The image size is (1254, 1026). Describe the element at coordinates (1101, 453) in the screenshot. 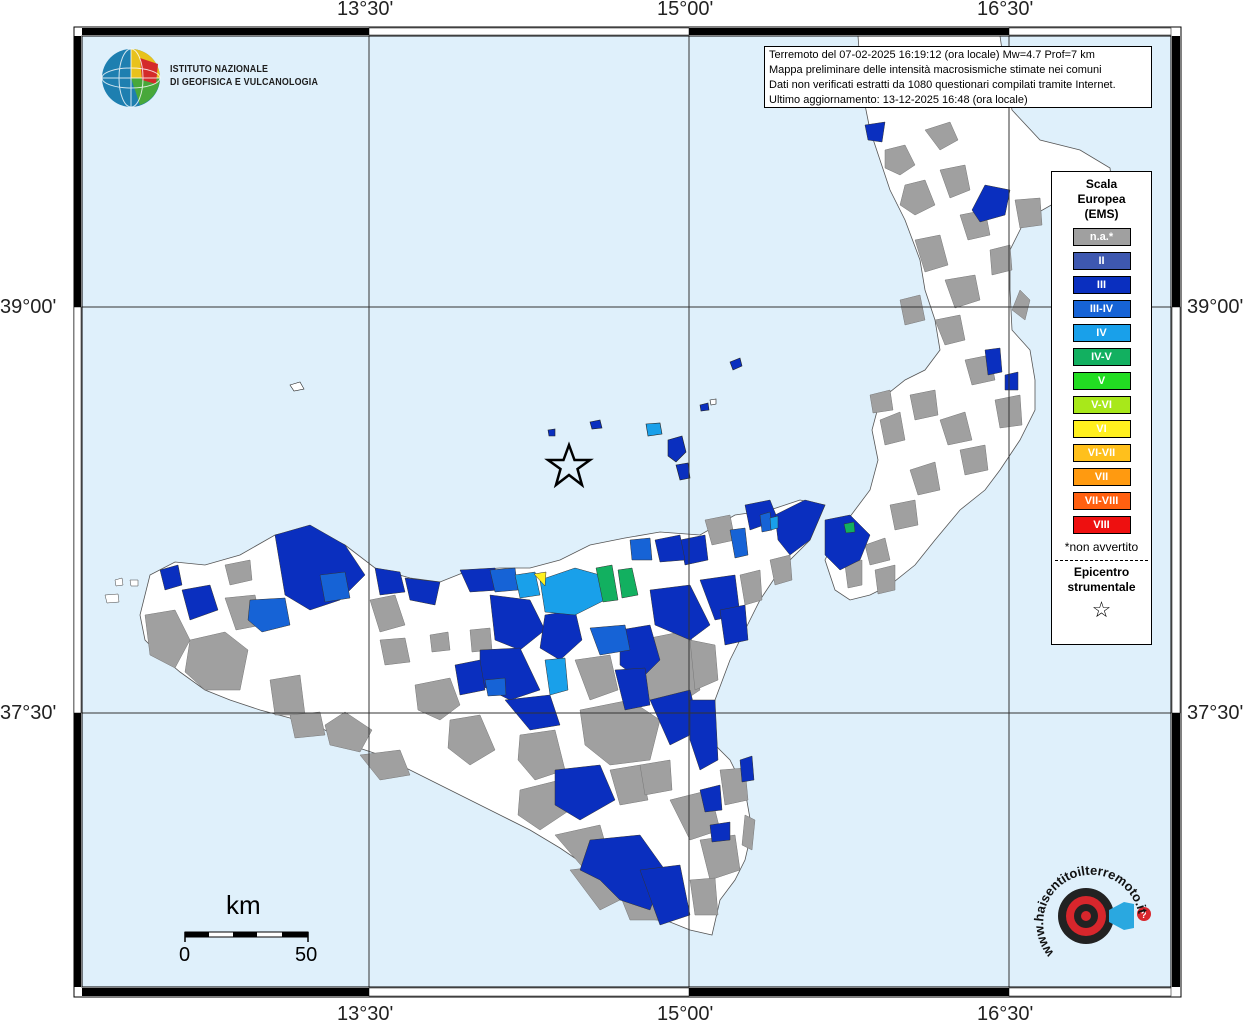

I see `legend-item-9: VI-VII` at that location.